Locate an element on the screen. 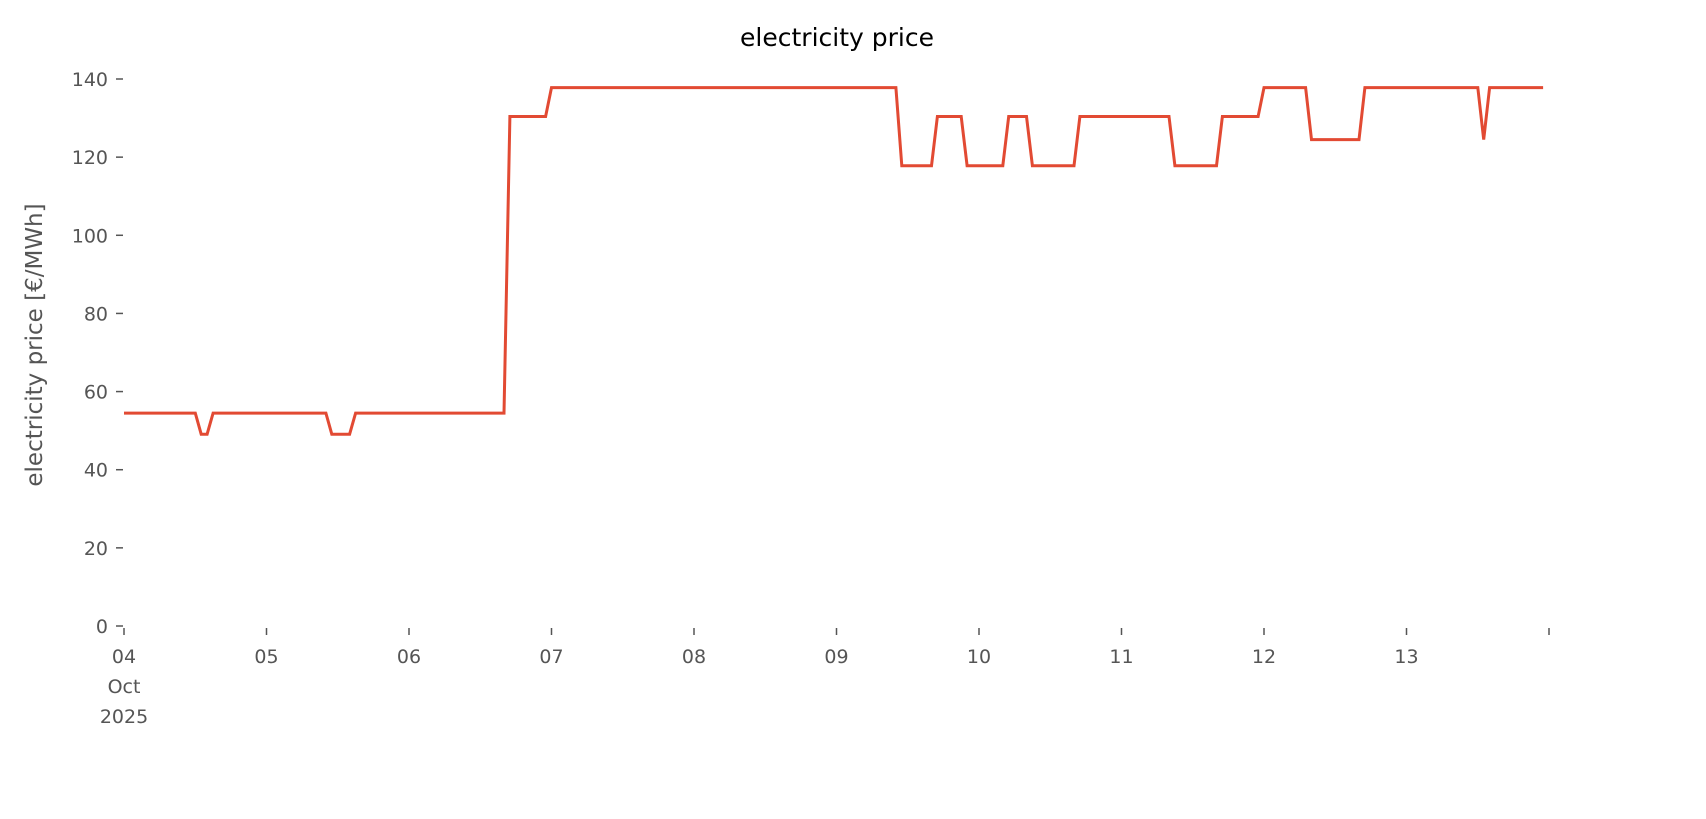  y-tick-label: 0 is located at coordinates (102, 627).